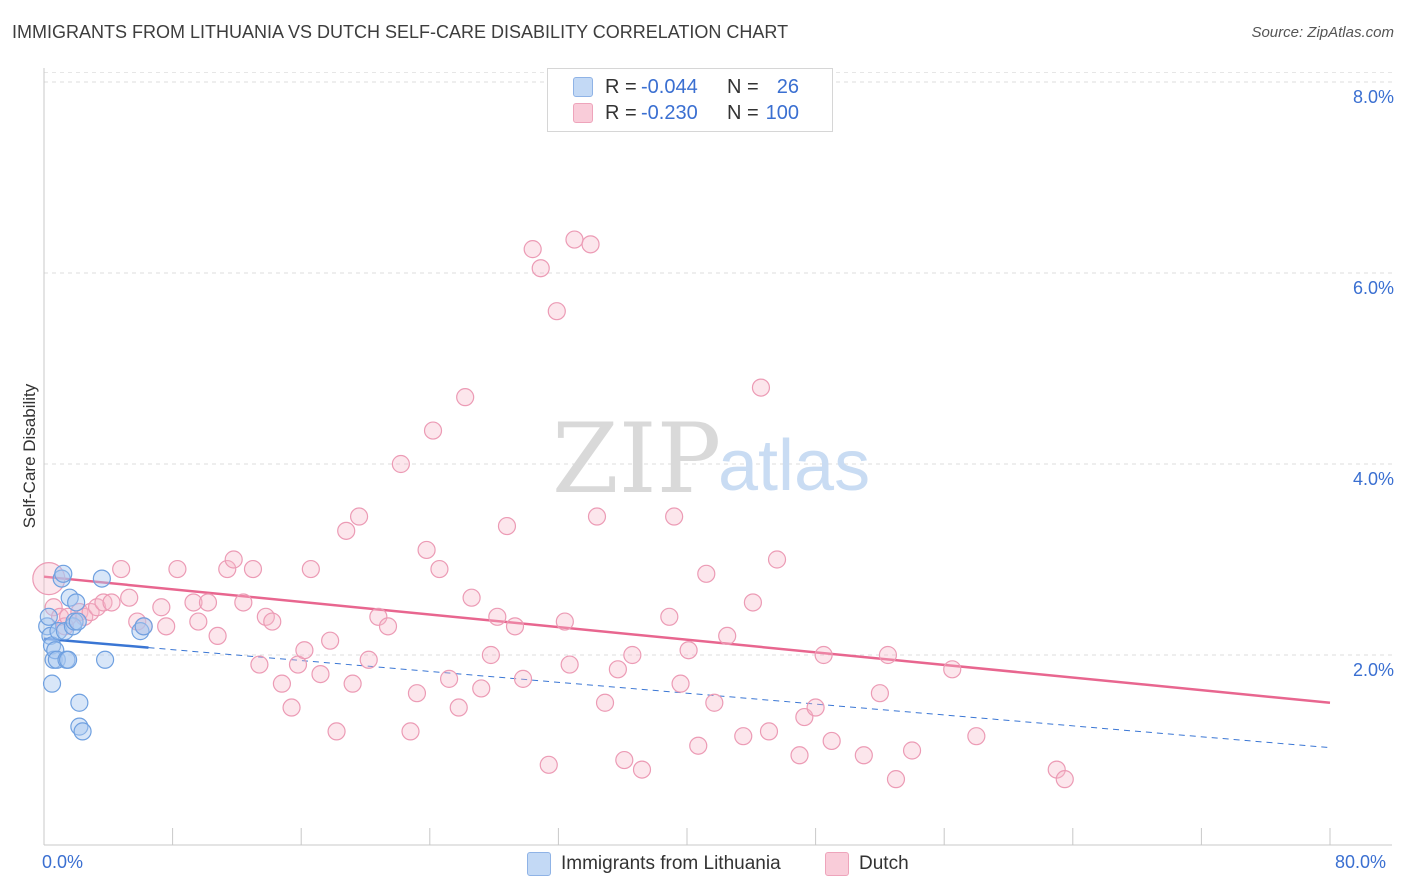  Describe the element at coordinates (782, 112) in the screenshot. I see `n-value: 100` at that location.